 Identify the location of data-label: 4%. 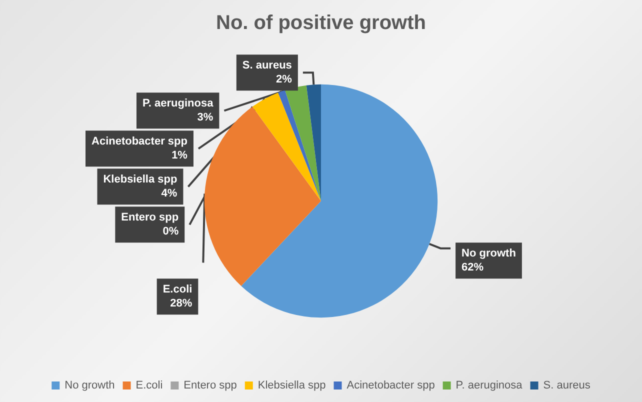
(169, 194).